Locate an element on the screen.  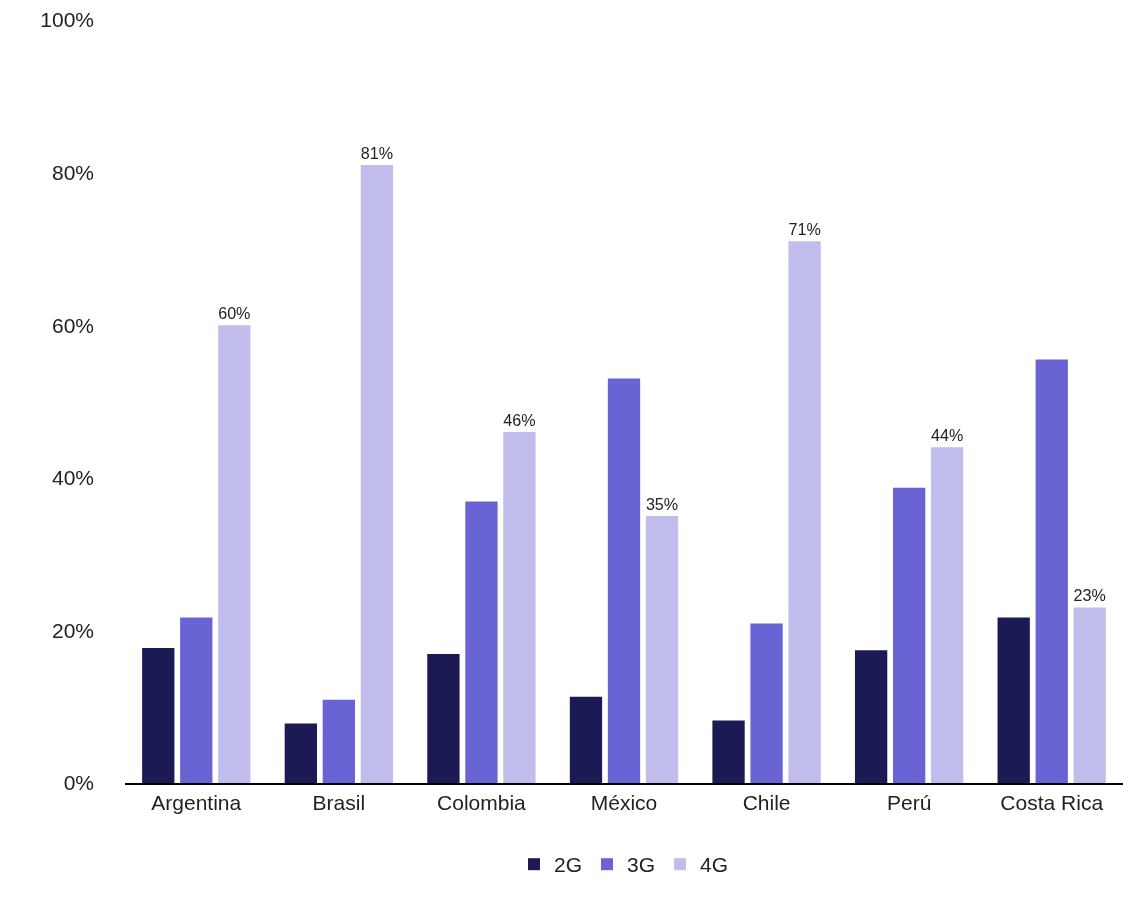
x-tick-label: Costa Rica is located at coordinates (1052, 802).